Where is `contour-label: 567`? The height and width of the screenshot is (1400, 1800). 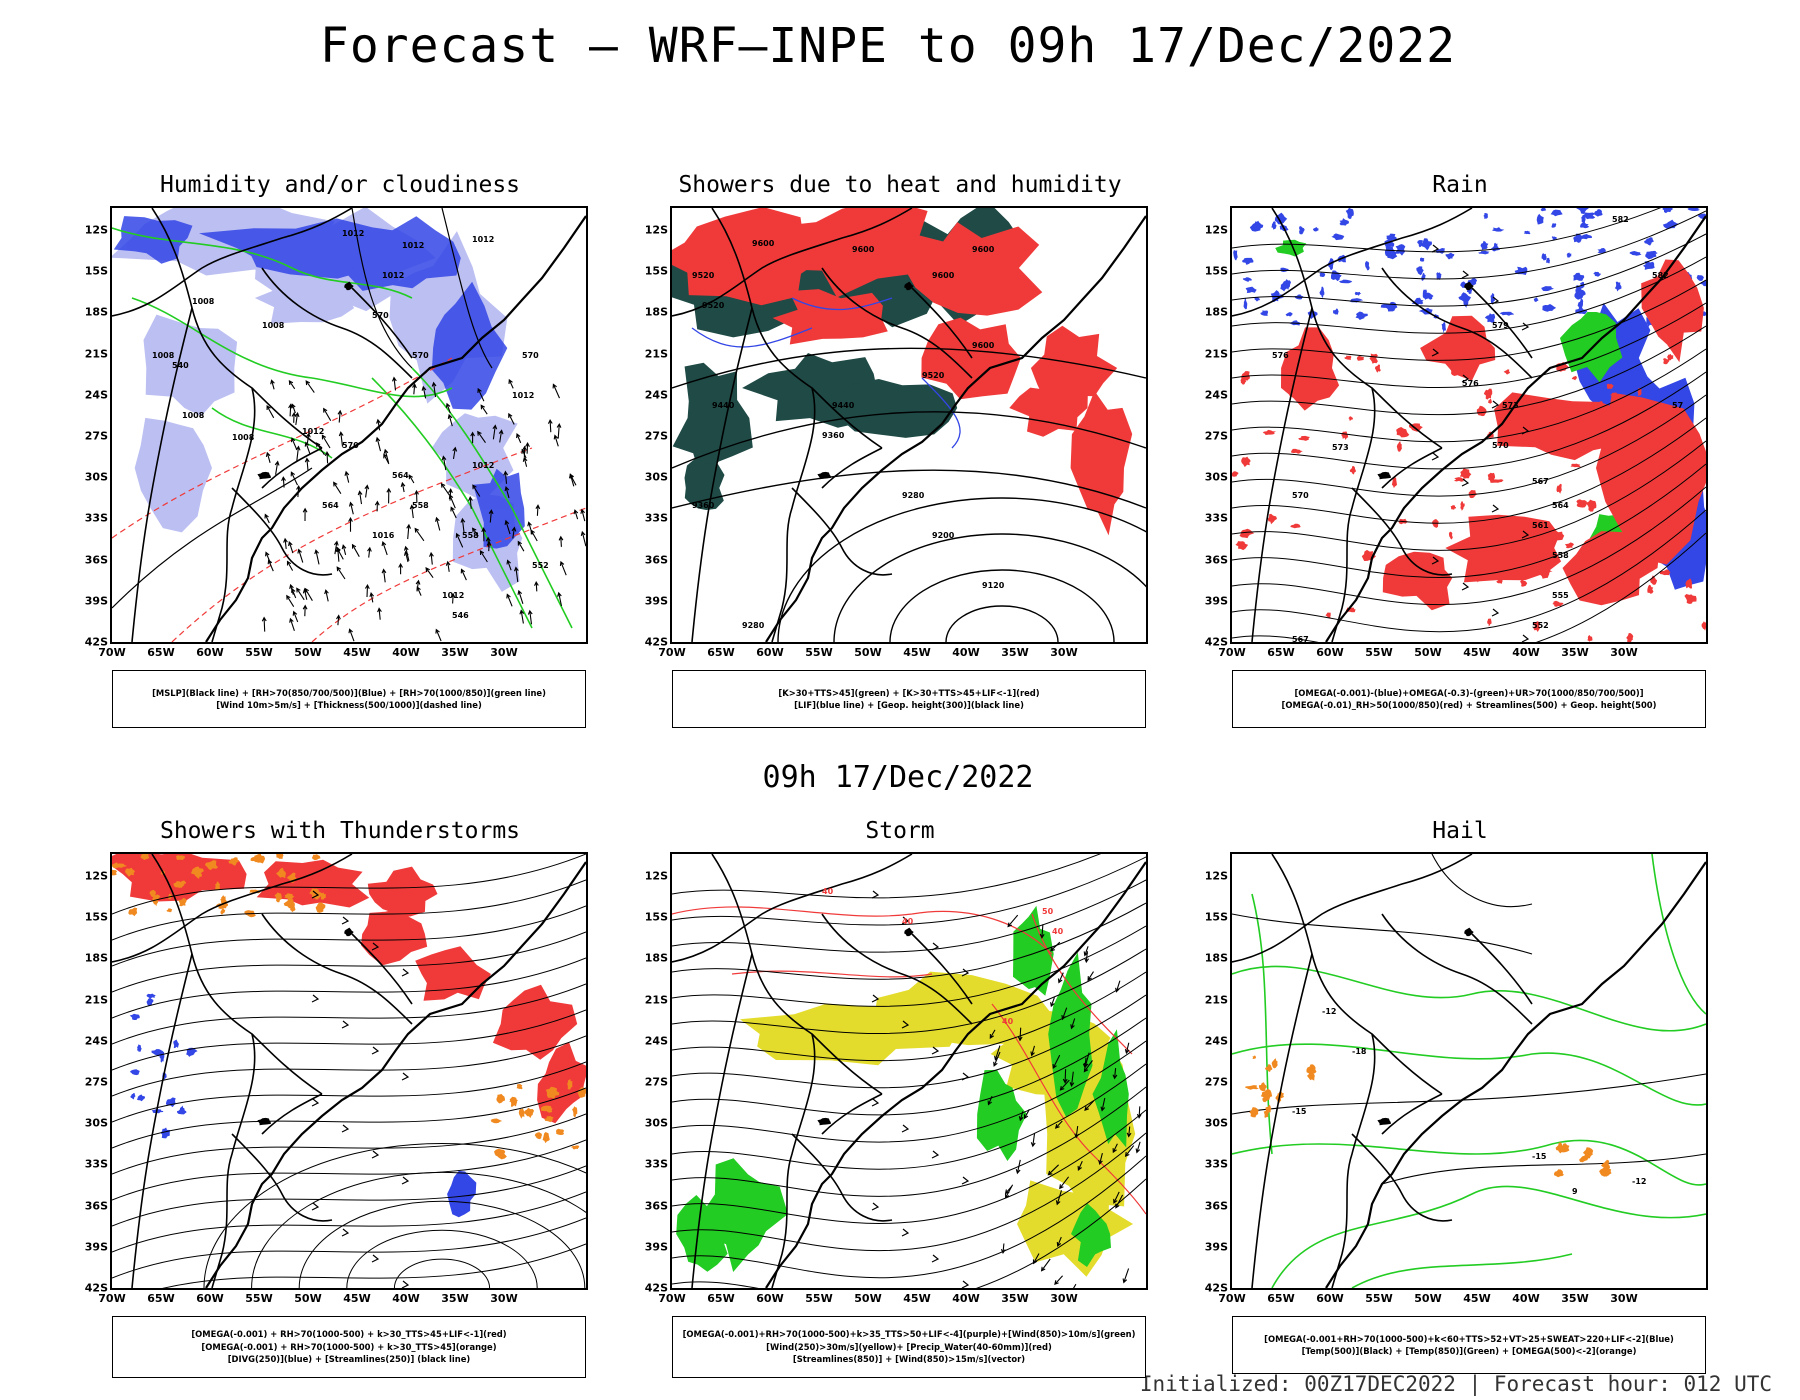
contour-label: 567 is located at coordinates (1300, 638).